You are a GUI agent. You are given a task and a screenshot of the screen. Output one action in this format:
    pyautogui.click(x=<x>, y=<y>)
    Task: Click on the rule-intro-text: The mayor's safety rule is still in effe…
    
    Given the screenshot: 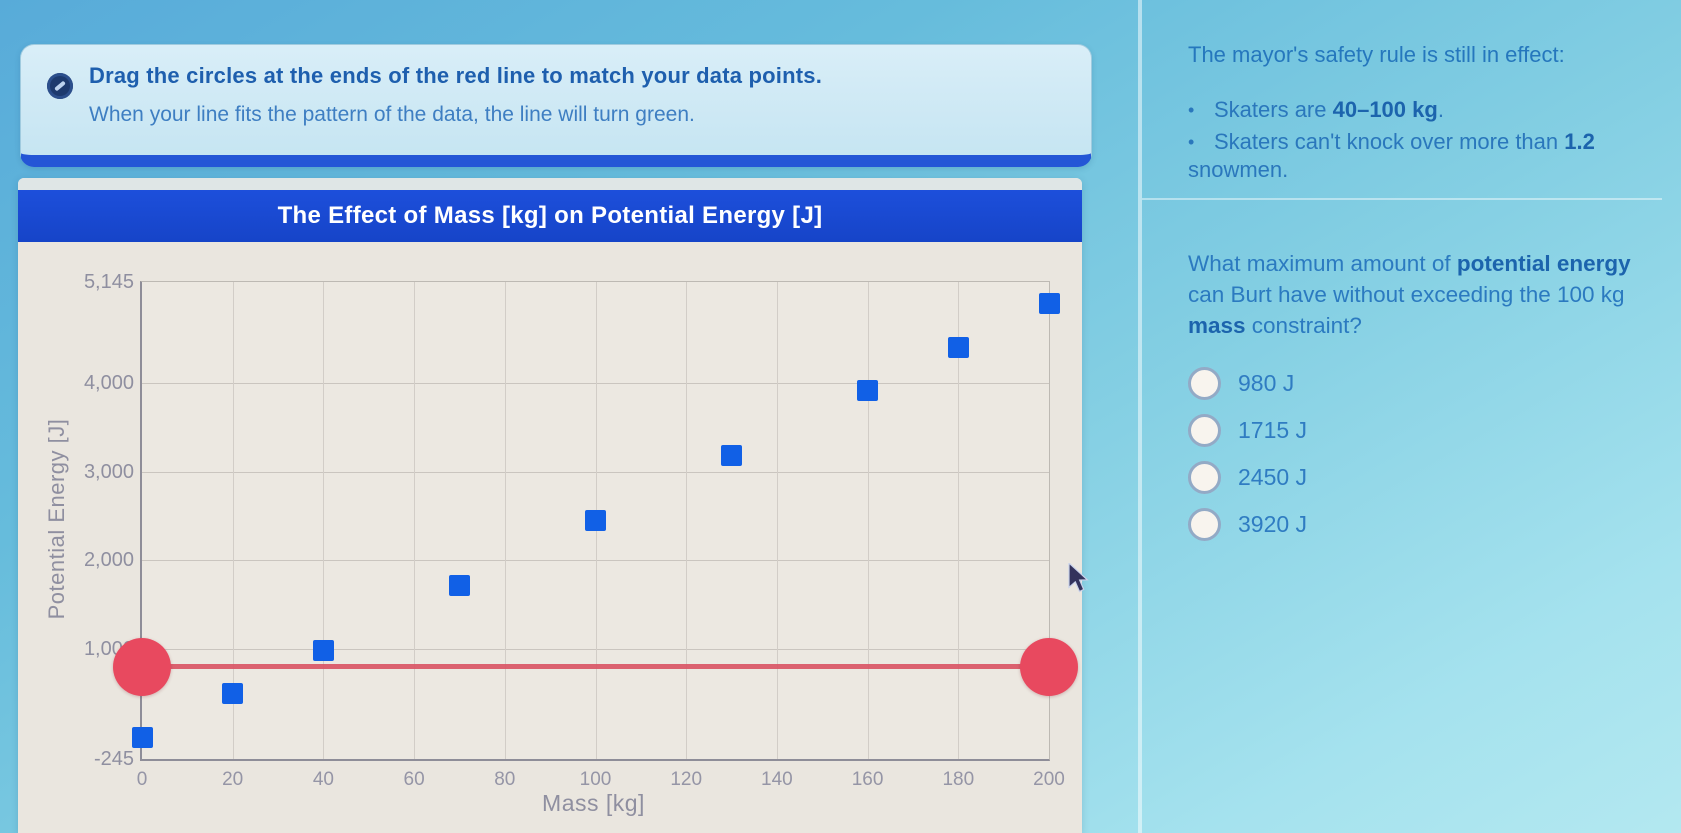 What is the action you would take?
    pyautogui.click(x=1376, y=54)
    